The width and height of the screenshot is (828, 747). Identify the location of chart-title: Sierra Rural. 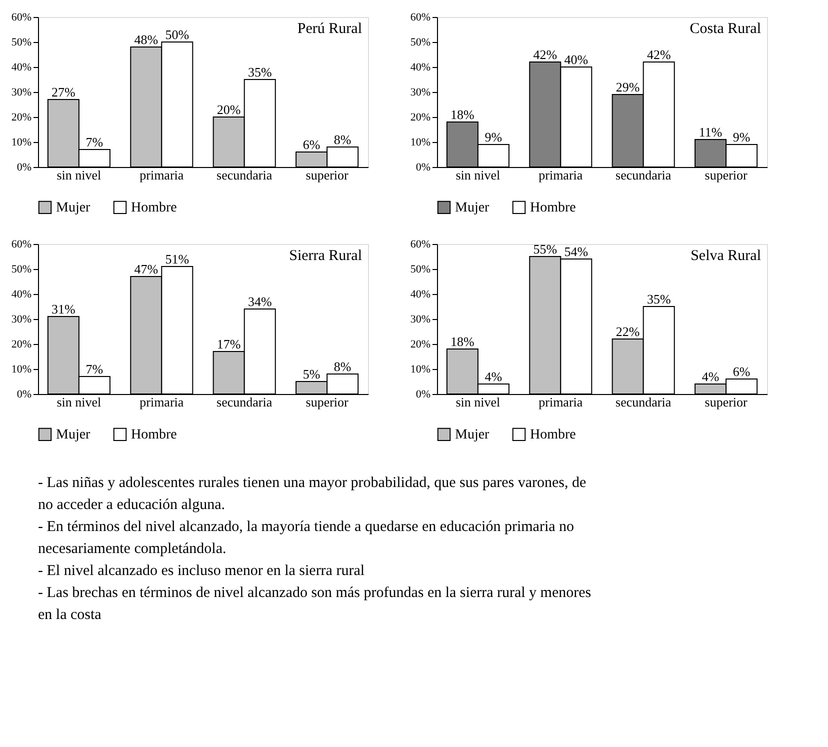
(325, 256).